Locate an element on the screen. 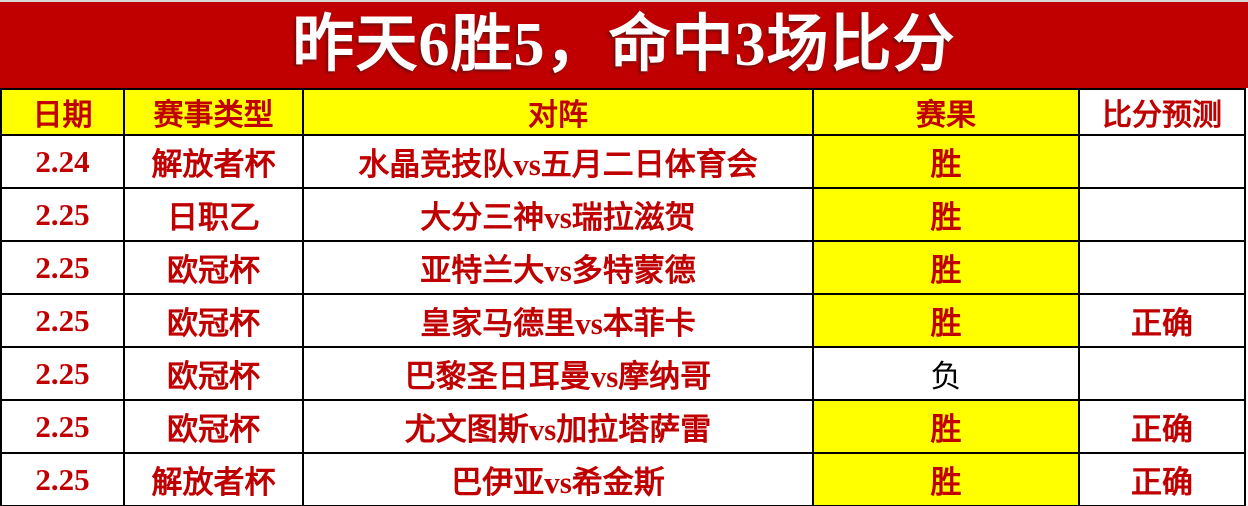 Image resolution: width=1248 pixels, height=506 pixels. column-header-date: 日期 is located at coordinates (62, 112).